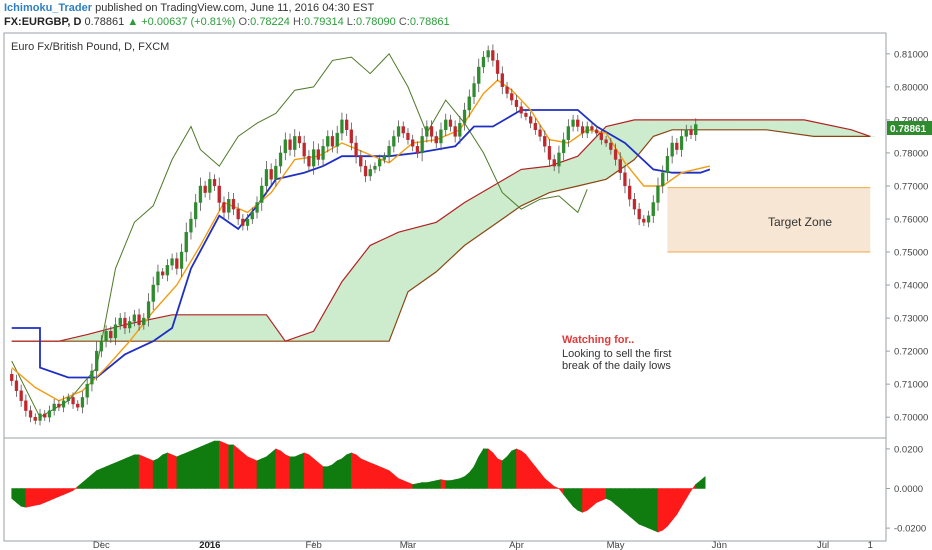 This screenshot has height=550, width=932. What do you see at coordinates (270, 22) in the screenshot?
I see `open-value: 0.78224` at bounding box center [270, 22].